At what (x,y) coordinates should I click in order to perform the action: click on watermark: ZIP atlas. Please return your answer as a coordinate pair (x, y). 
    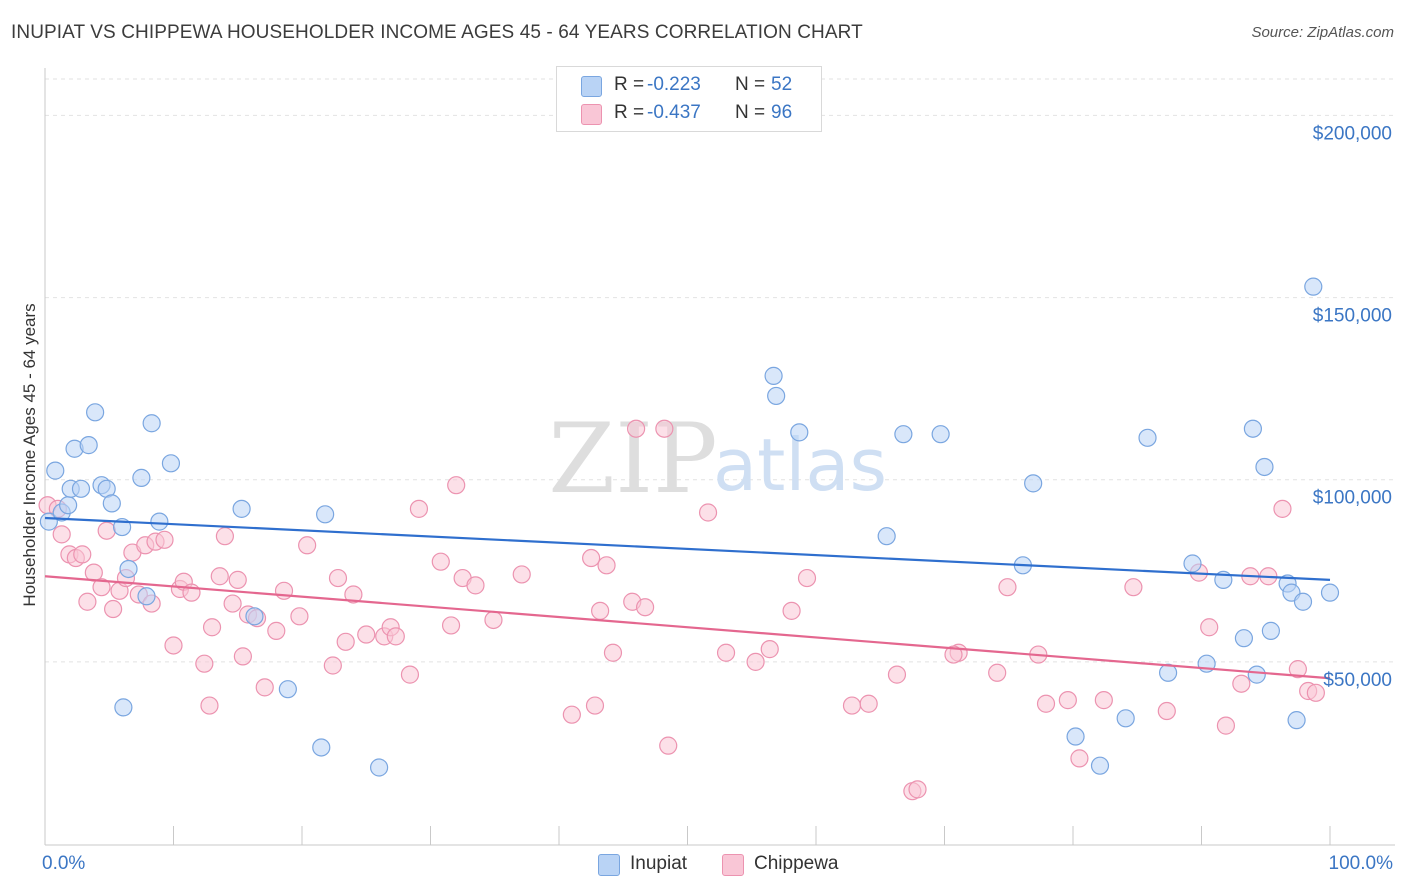
    Looking at the image, I should click on (717, 459).